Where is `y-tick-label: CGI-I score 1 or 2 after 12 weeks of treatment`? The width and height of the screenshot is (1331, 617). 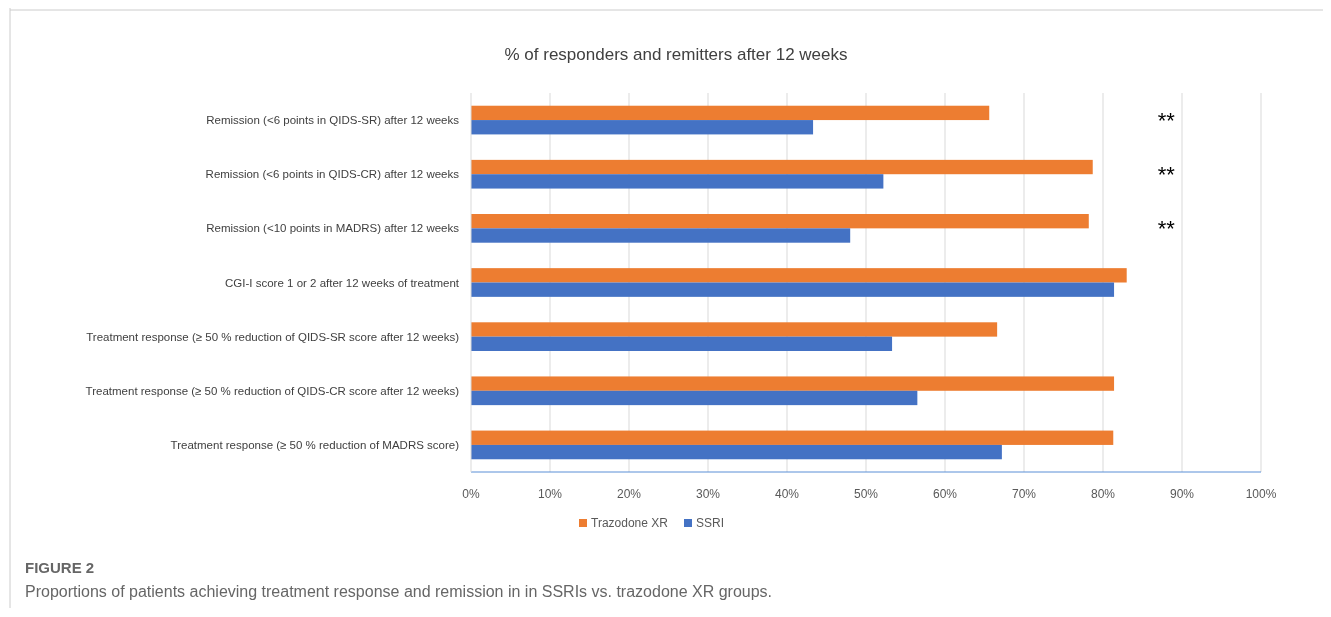 y-tick-label: CGI-I score 1 or 2 after 12 weeks of treatment is located at coordinates (342, 282).